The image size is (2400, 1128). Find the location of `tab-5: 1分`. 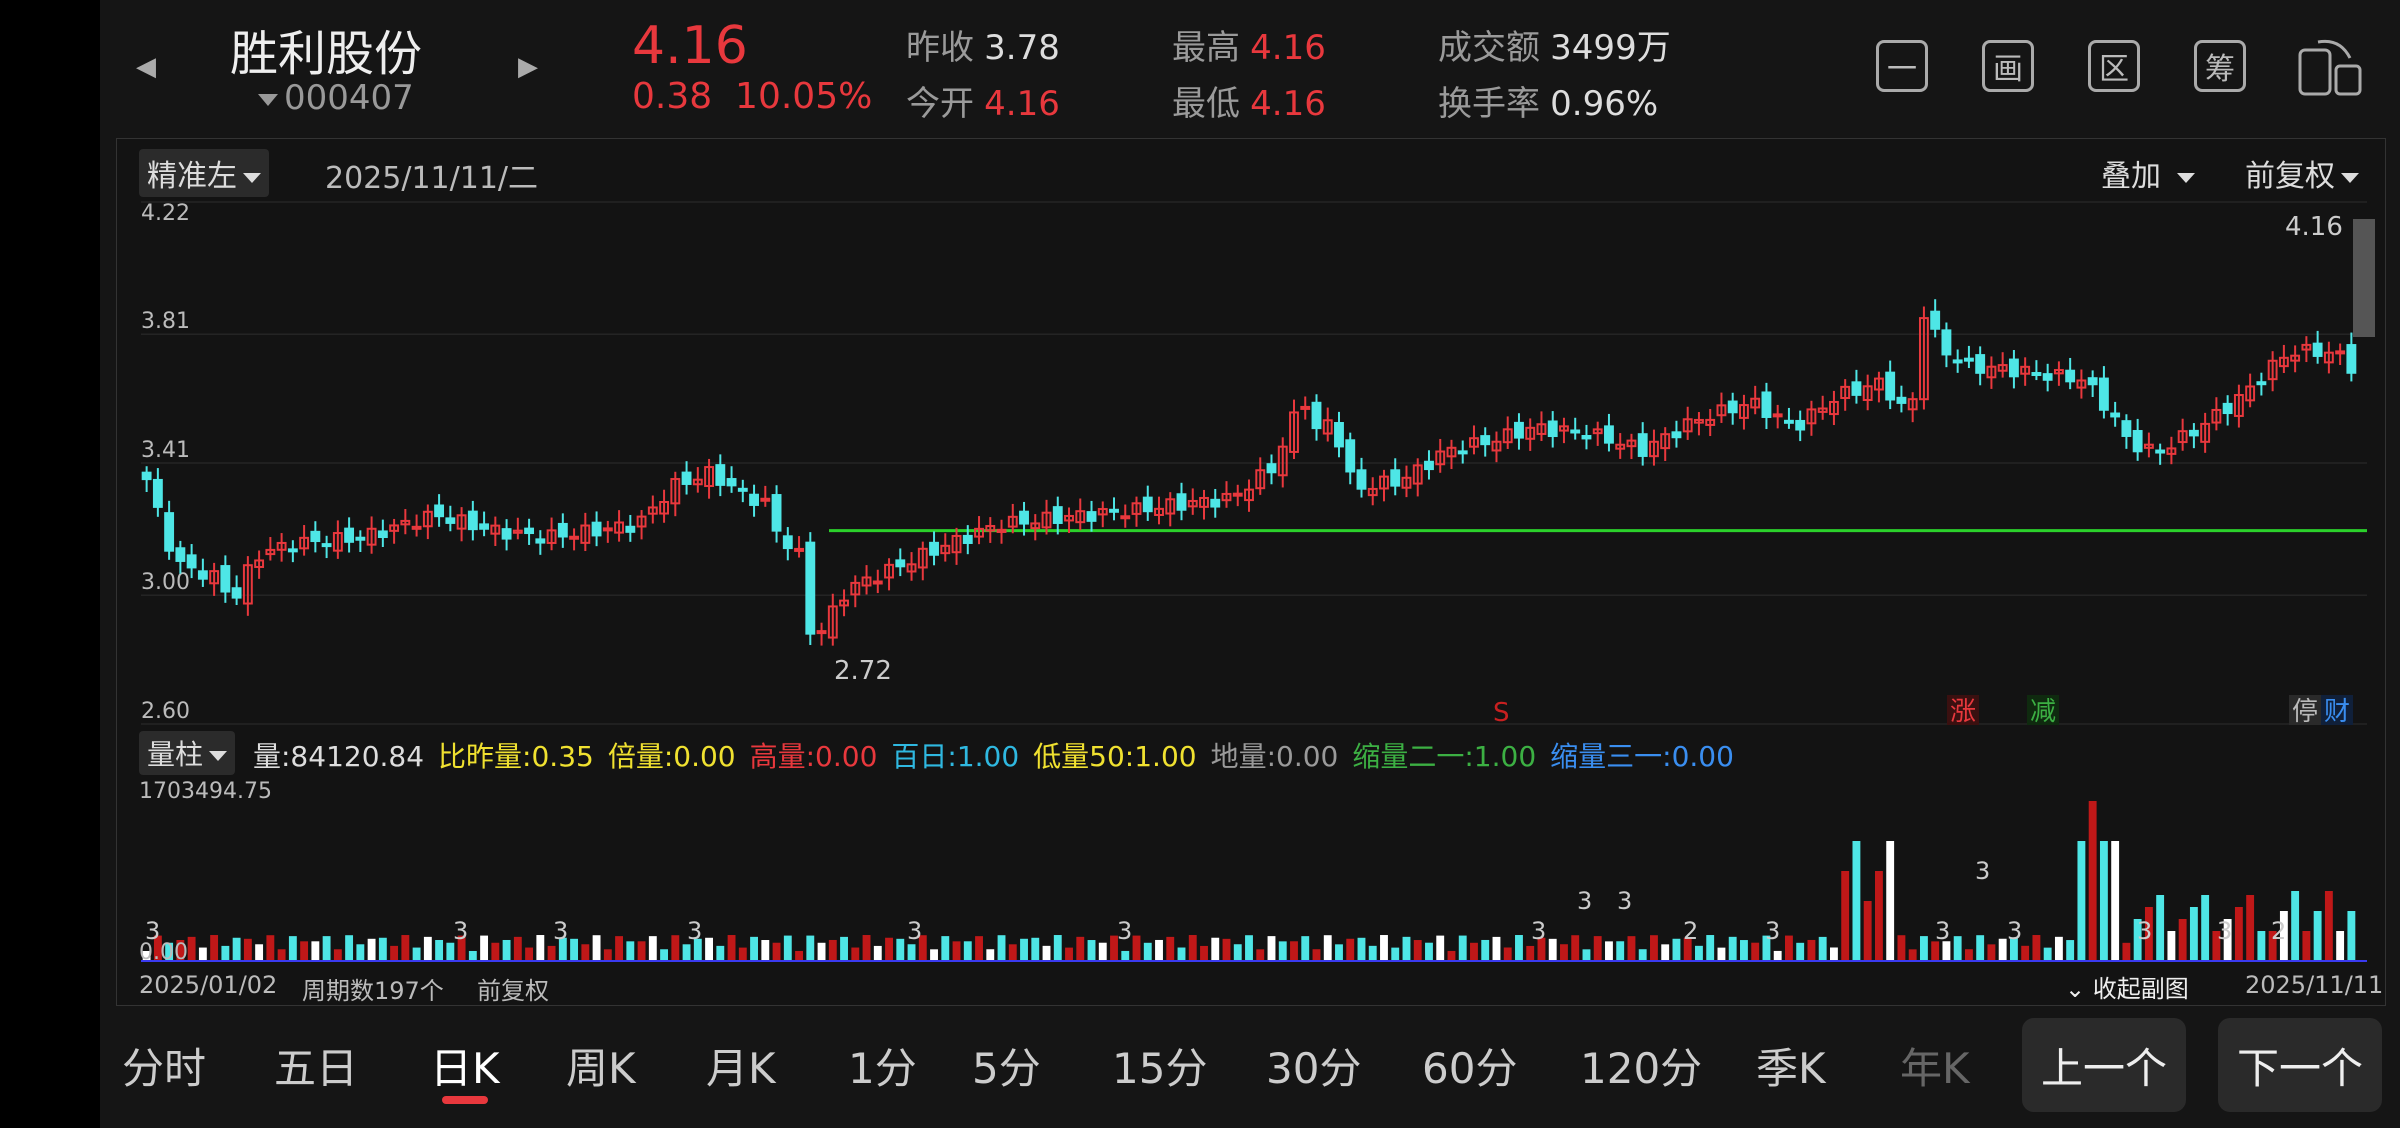

tab-5: 1分 is located at coordinates (882, 1068).